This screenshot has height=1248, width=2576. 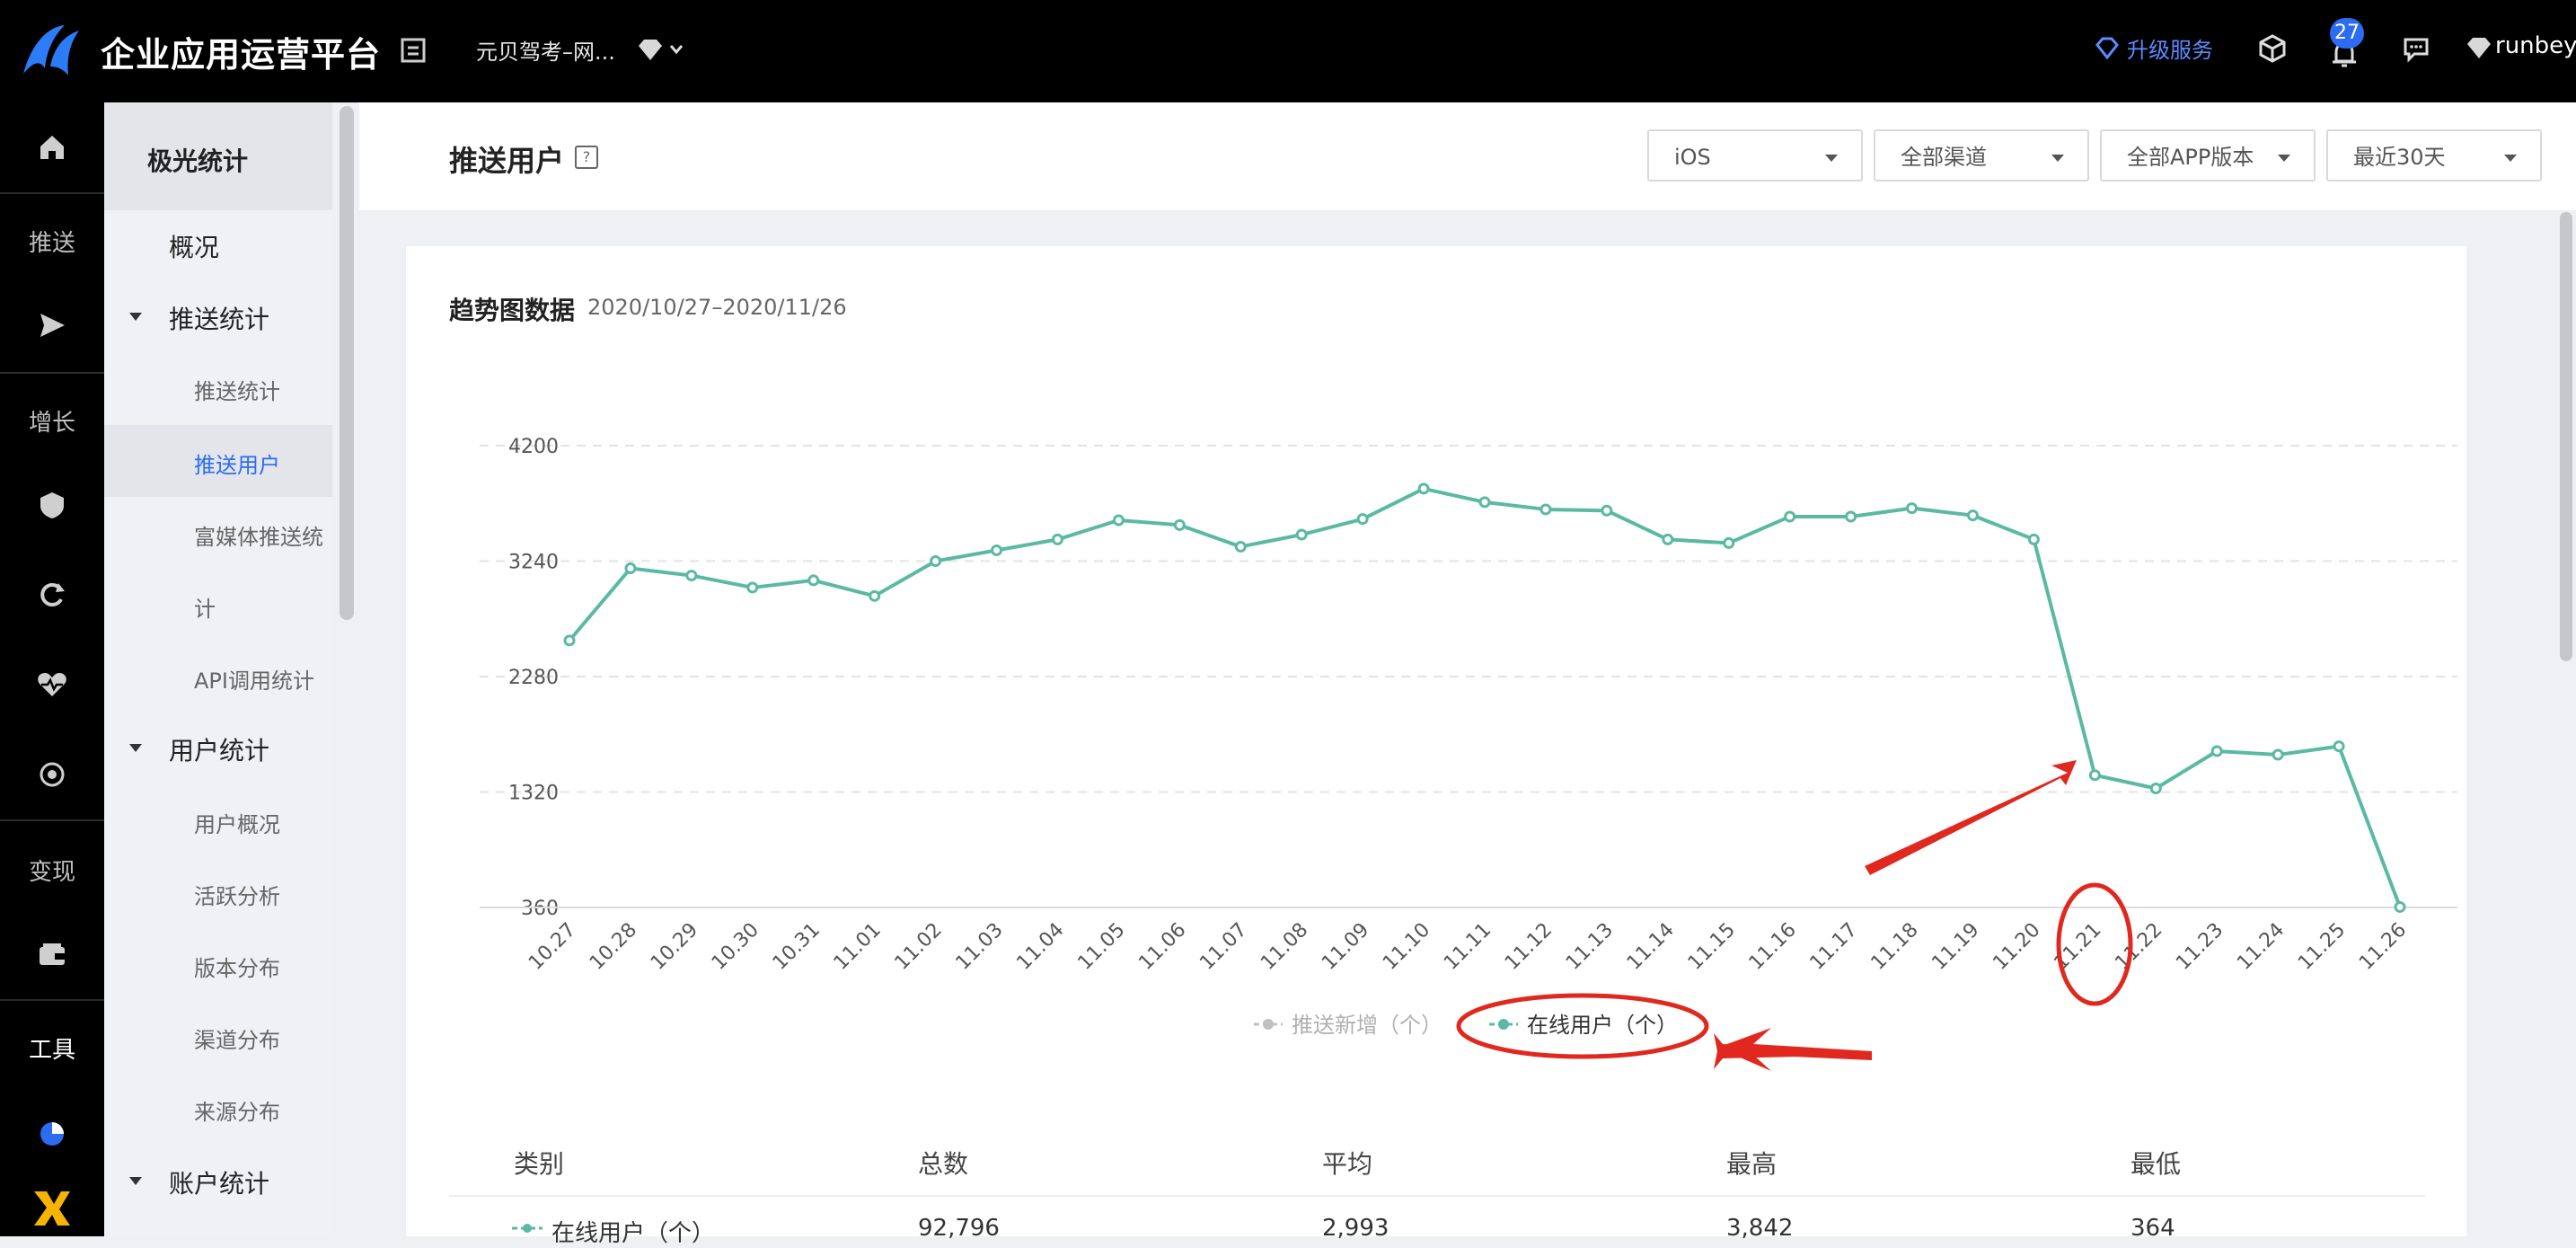 What do you see at coordinates (2416, 48) in the screenshot?
I see `message-icon` at bounding box center [2416, 48].